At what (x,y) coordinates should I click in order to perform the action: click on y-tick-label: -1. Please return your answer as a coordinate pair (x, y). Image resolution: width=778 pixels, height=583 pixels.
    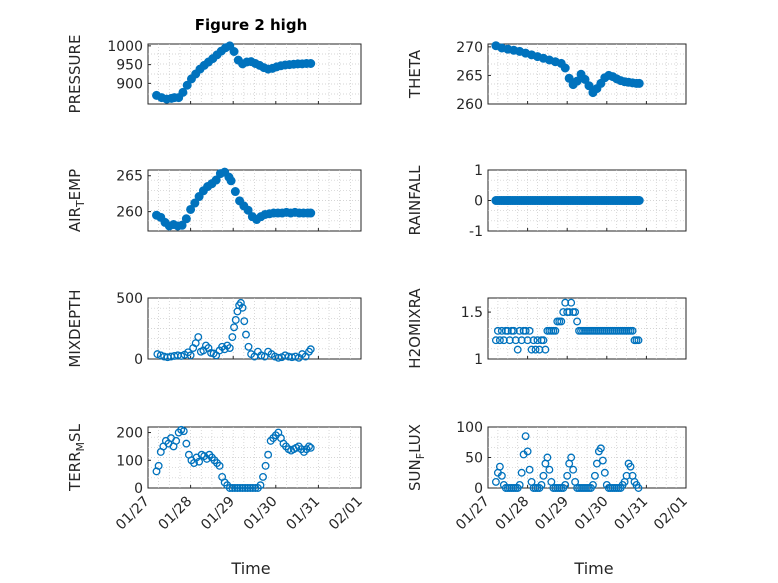
    Looking at the image, I should click on (476, 232).